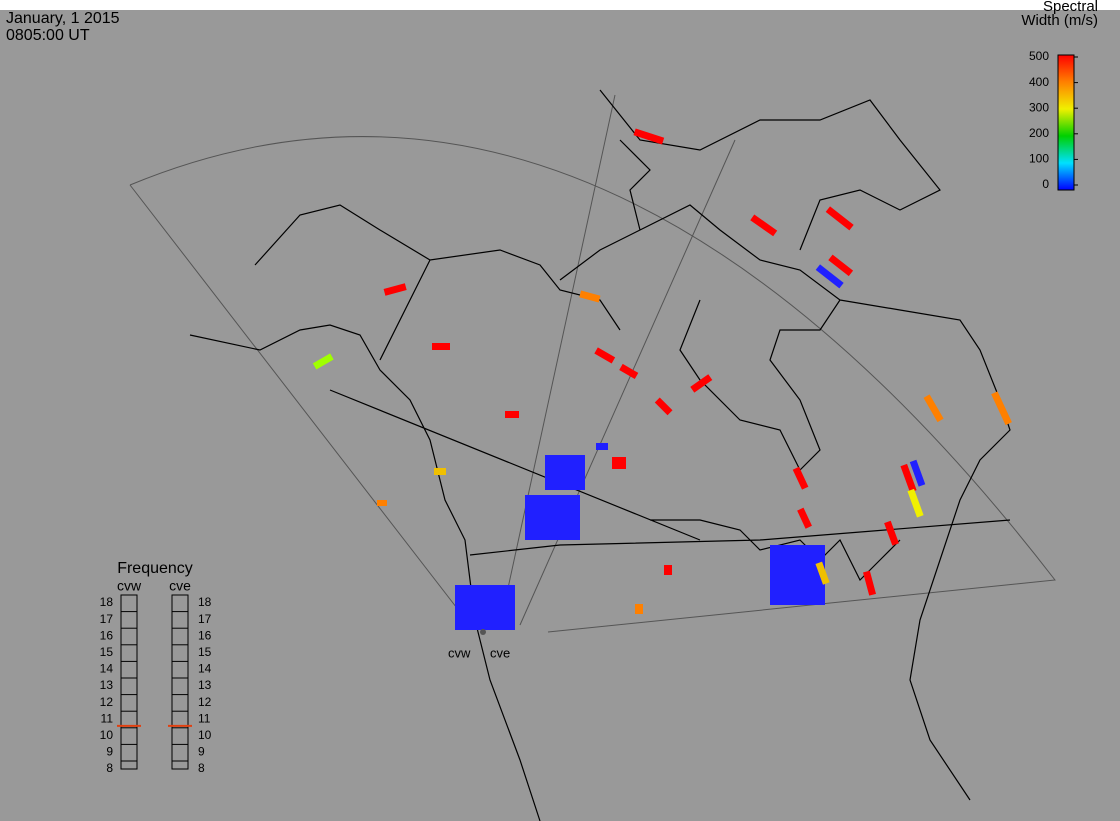 Image resolution: width=1120 pixels, height=821 pixels. I want to click on colorbar-tick-label: 300, so click(1039, 107).